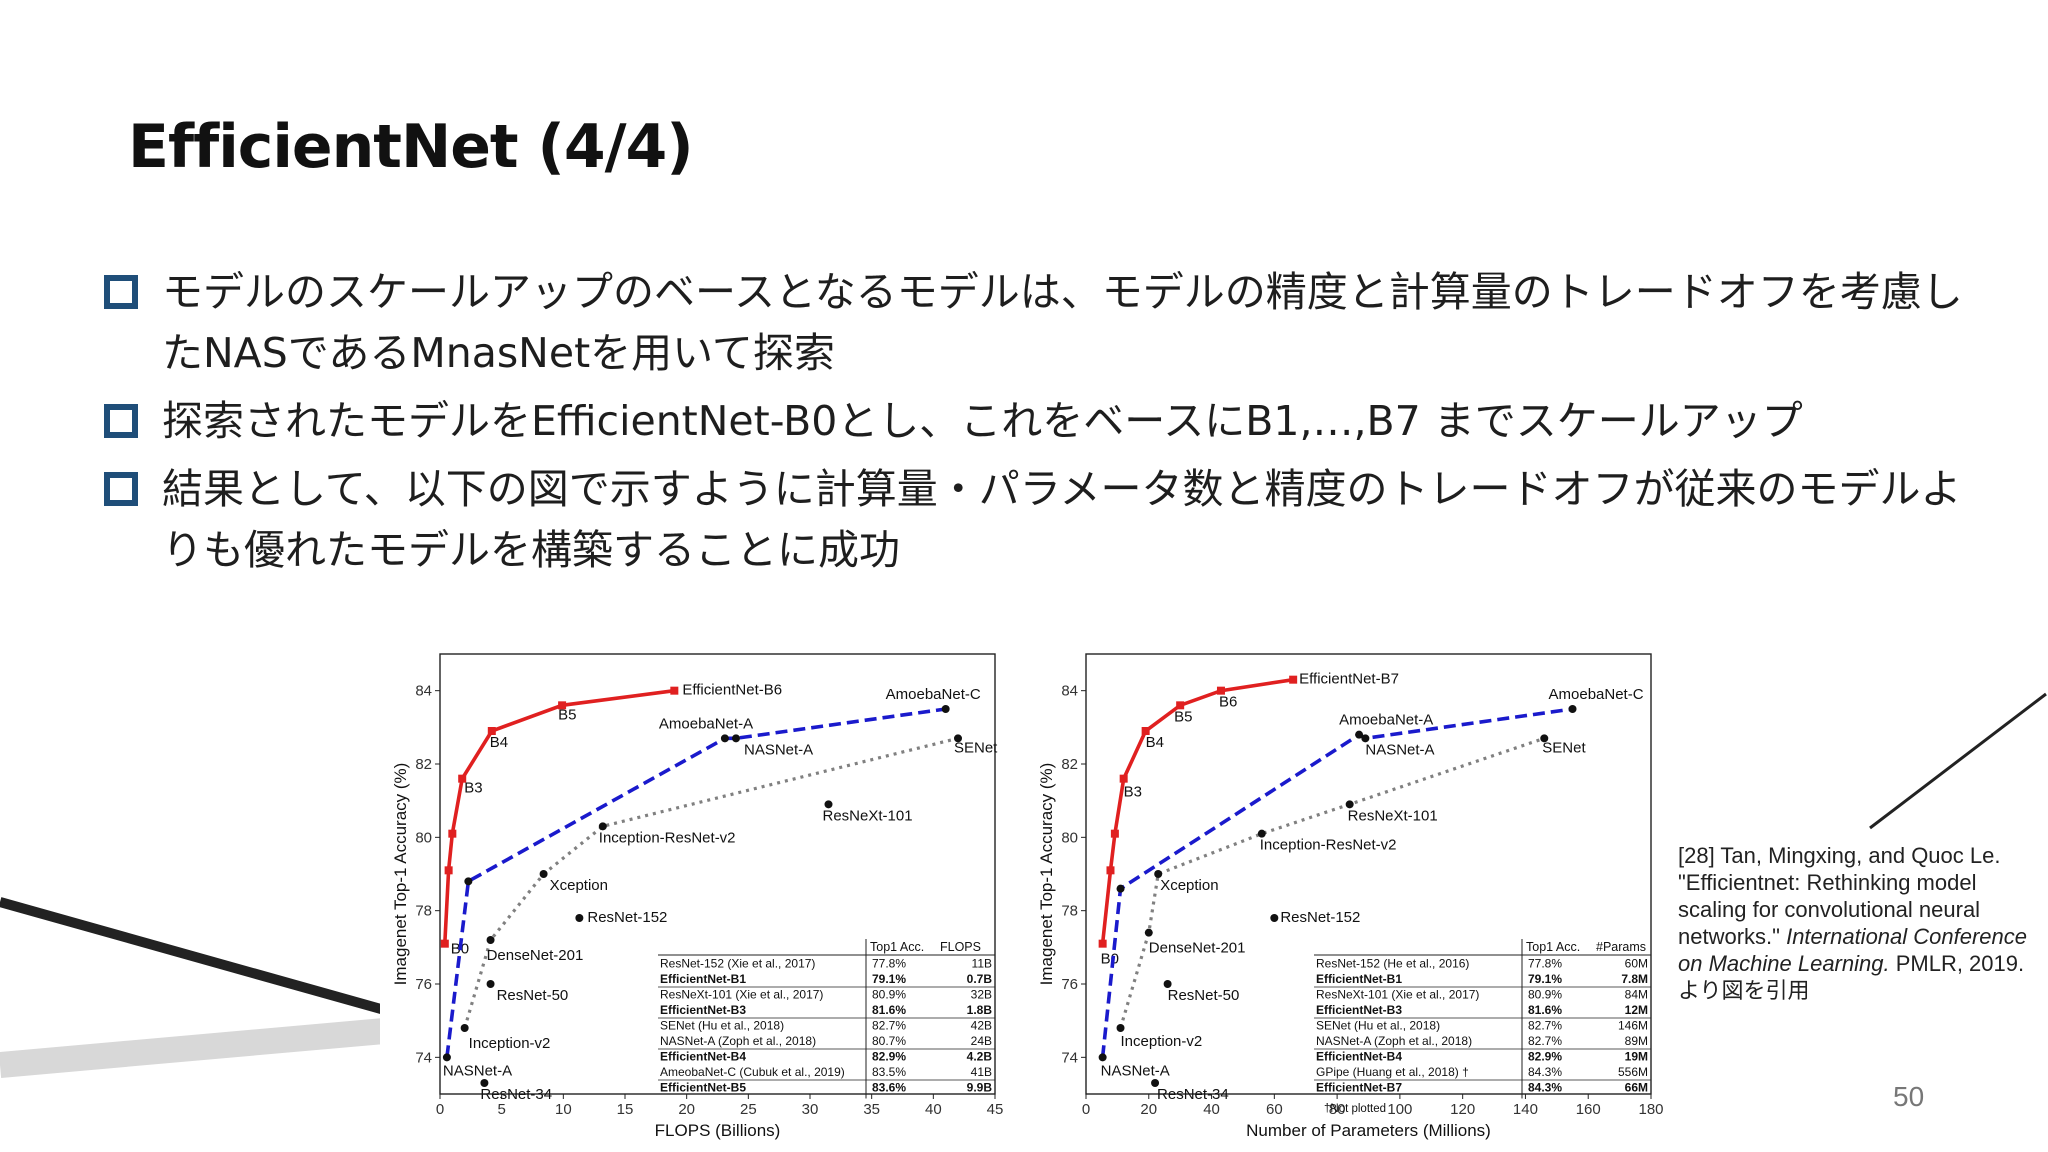  Describe the element at coordinates (980, 979) in the screenshot. I see `table-cell: 0.7B` at that location.